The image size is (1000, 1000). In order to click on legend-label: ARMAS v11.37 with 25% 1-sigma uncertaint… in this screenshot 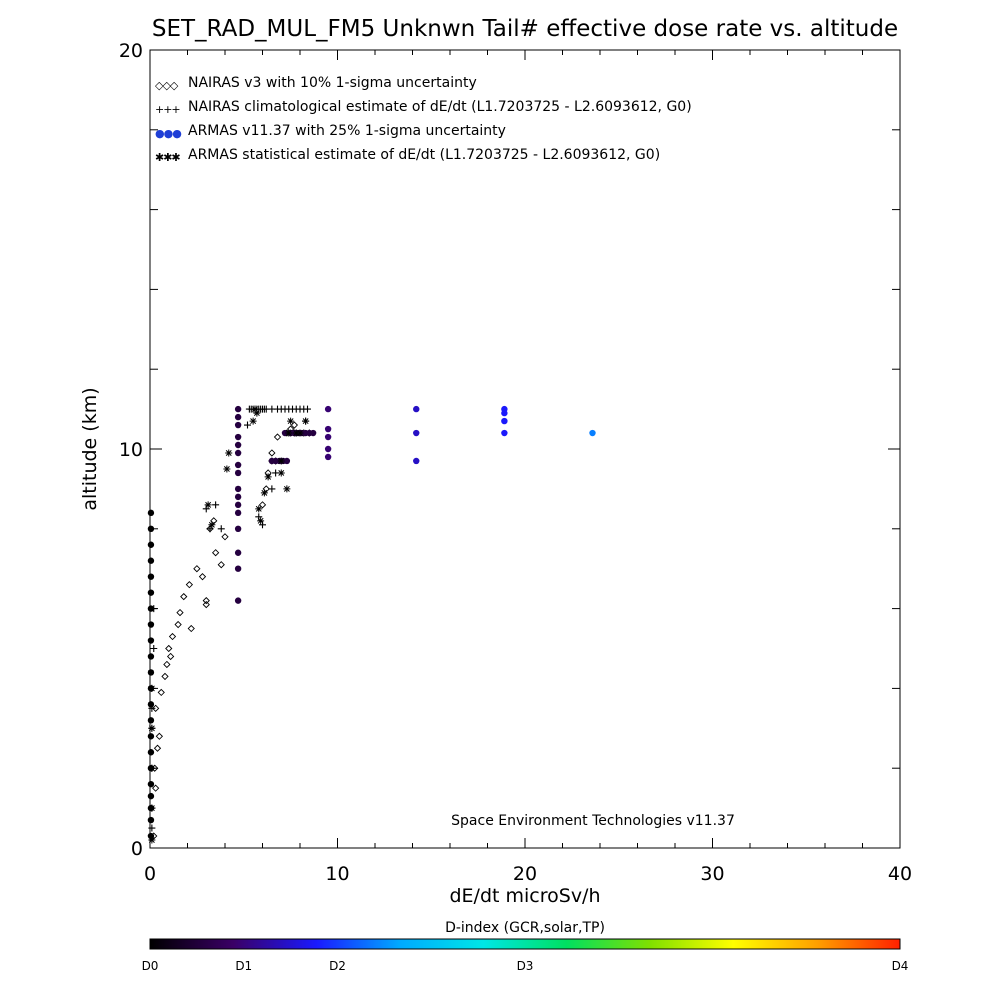, I will do `click(347, 131)`.